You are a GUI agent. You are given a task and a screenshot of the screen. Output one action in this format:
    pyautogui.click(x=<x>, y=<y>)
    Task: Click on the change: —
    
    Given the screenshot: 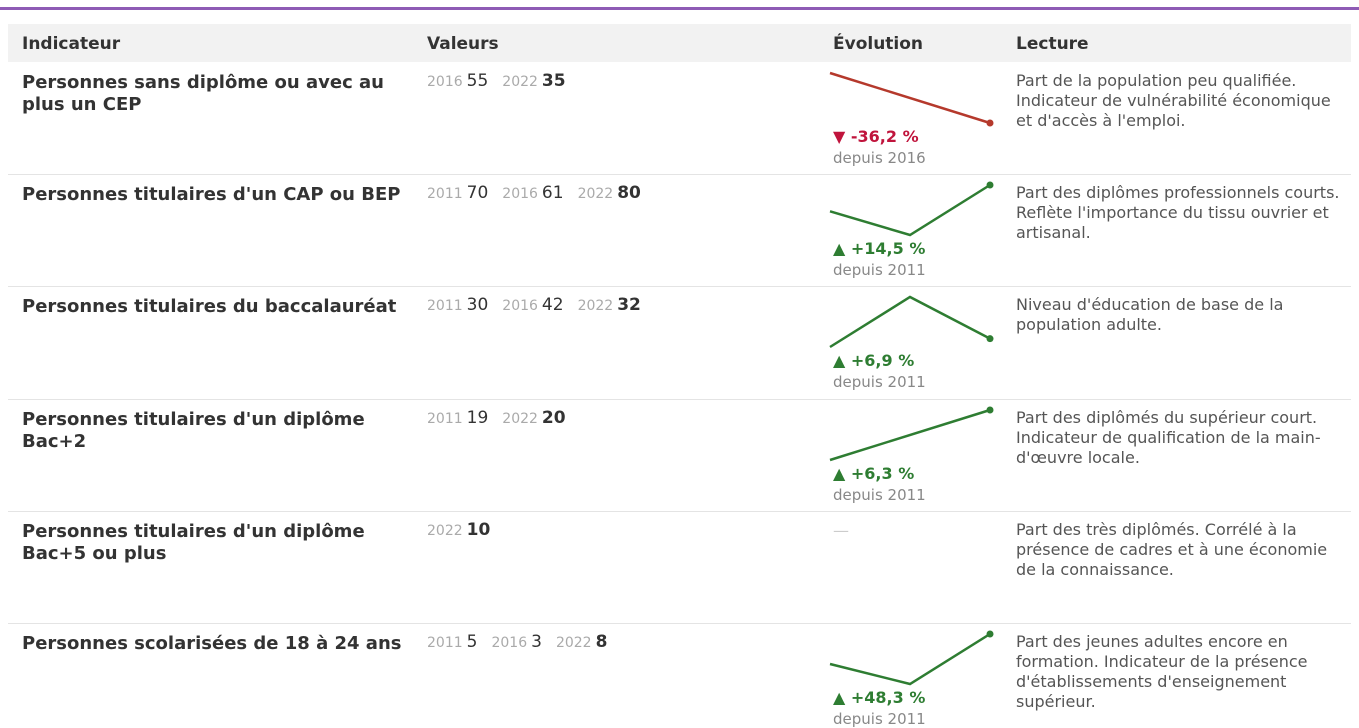 What is the action you would take?
    pyautogui.click(x=841, y=530)
    